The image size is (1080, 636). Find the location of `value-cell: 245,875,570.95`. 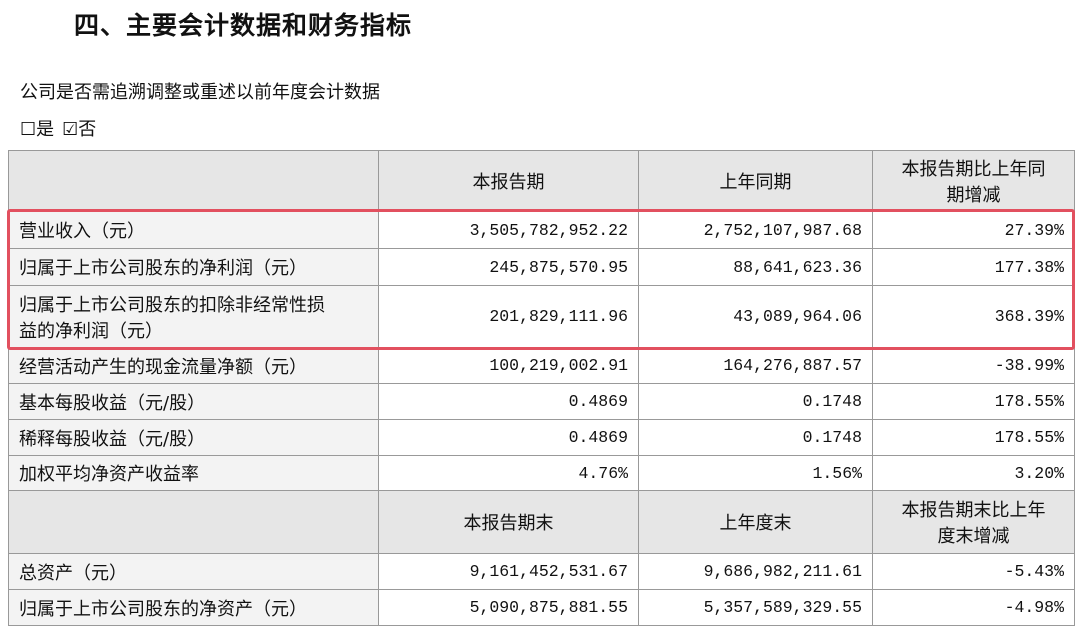

value-cell: 245,875,570.95 is located at coordinates (508, 267).